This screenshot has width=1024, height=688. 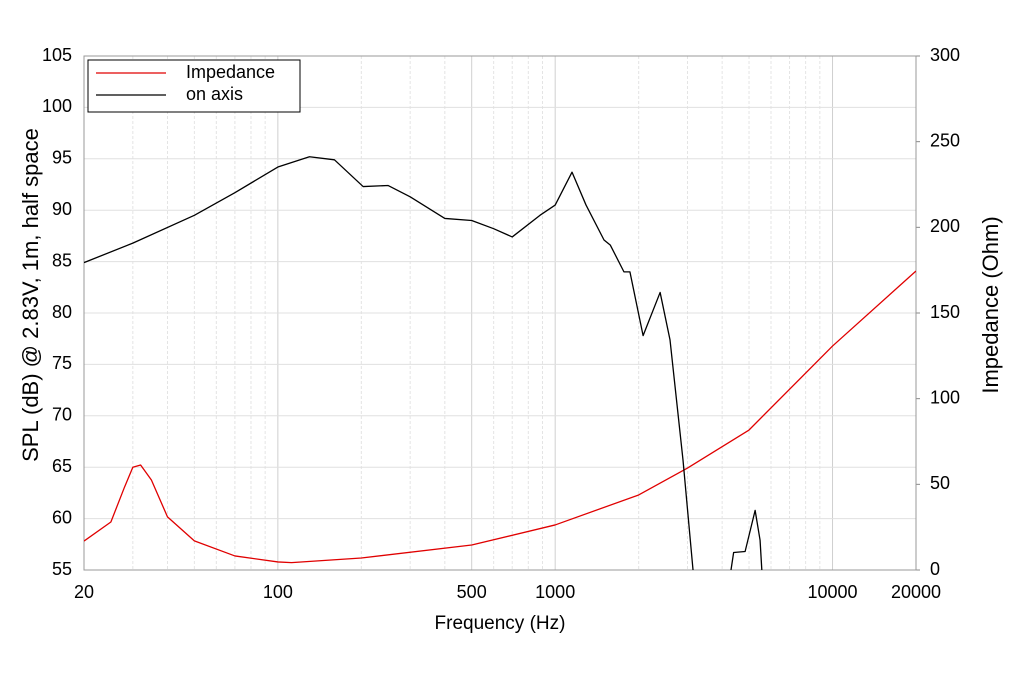 What do you see at coordinates (472, 592) in the screenshot?
I see `x-tick-label: 500` at bounding box center [472, 592].